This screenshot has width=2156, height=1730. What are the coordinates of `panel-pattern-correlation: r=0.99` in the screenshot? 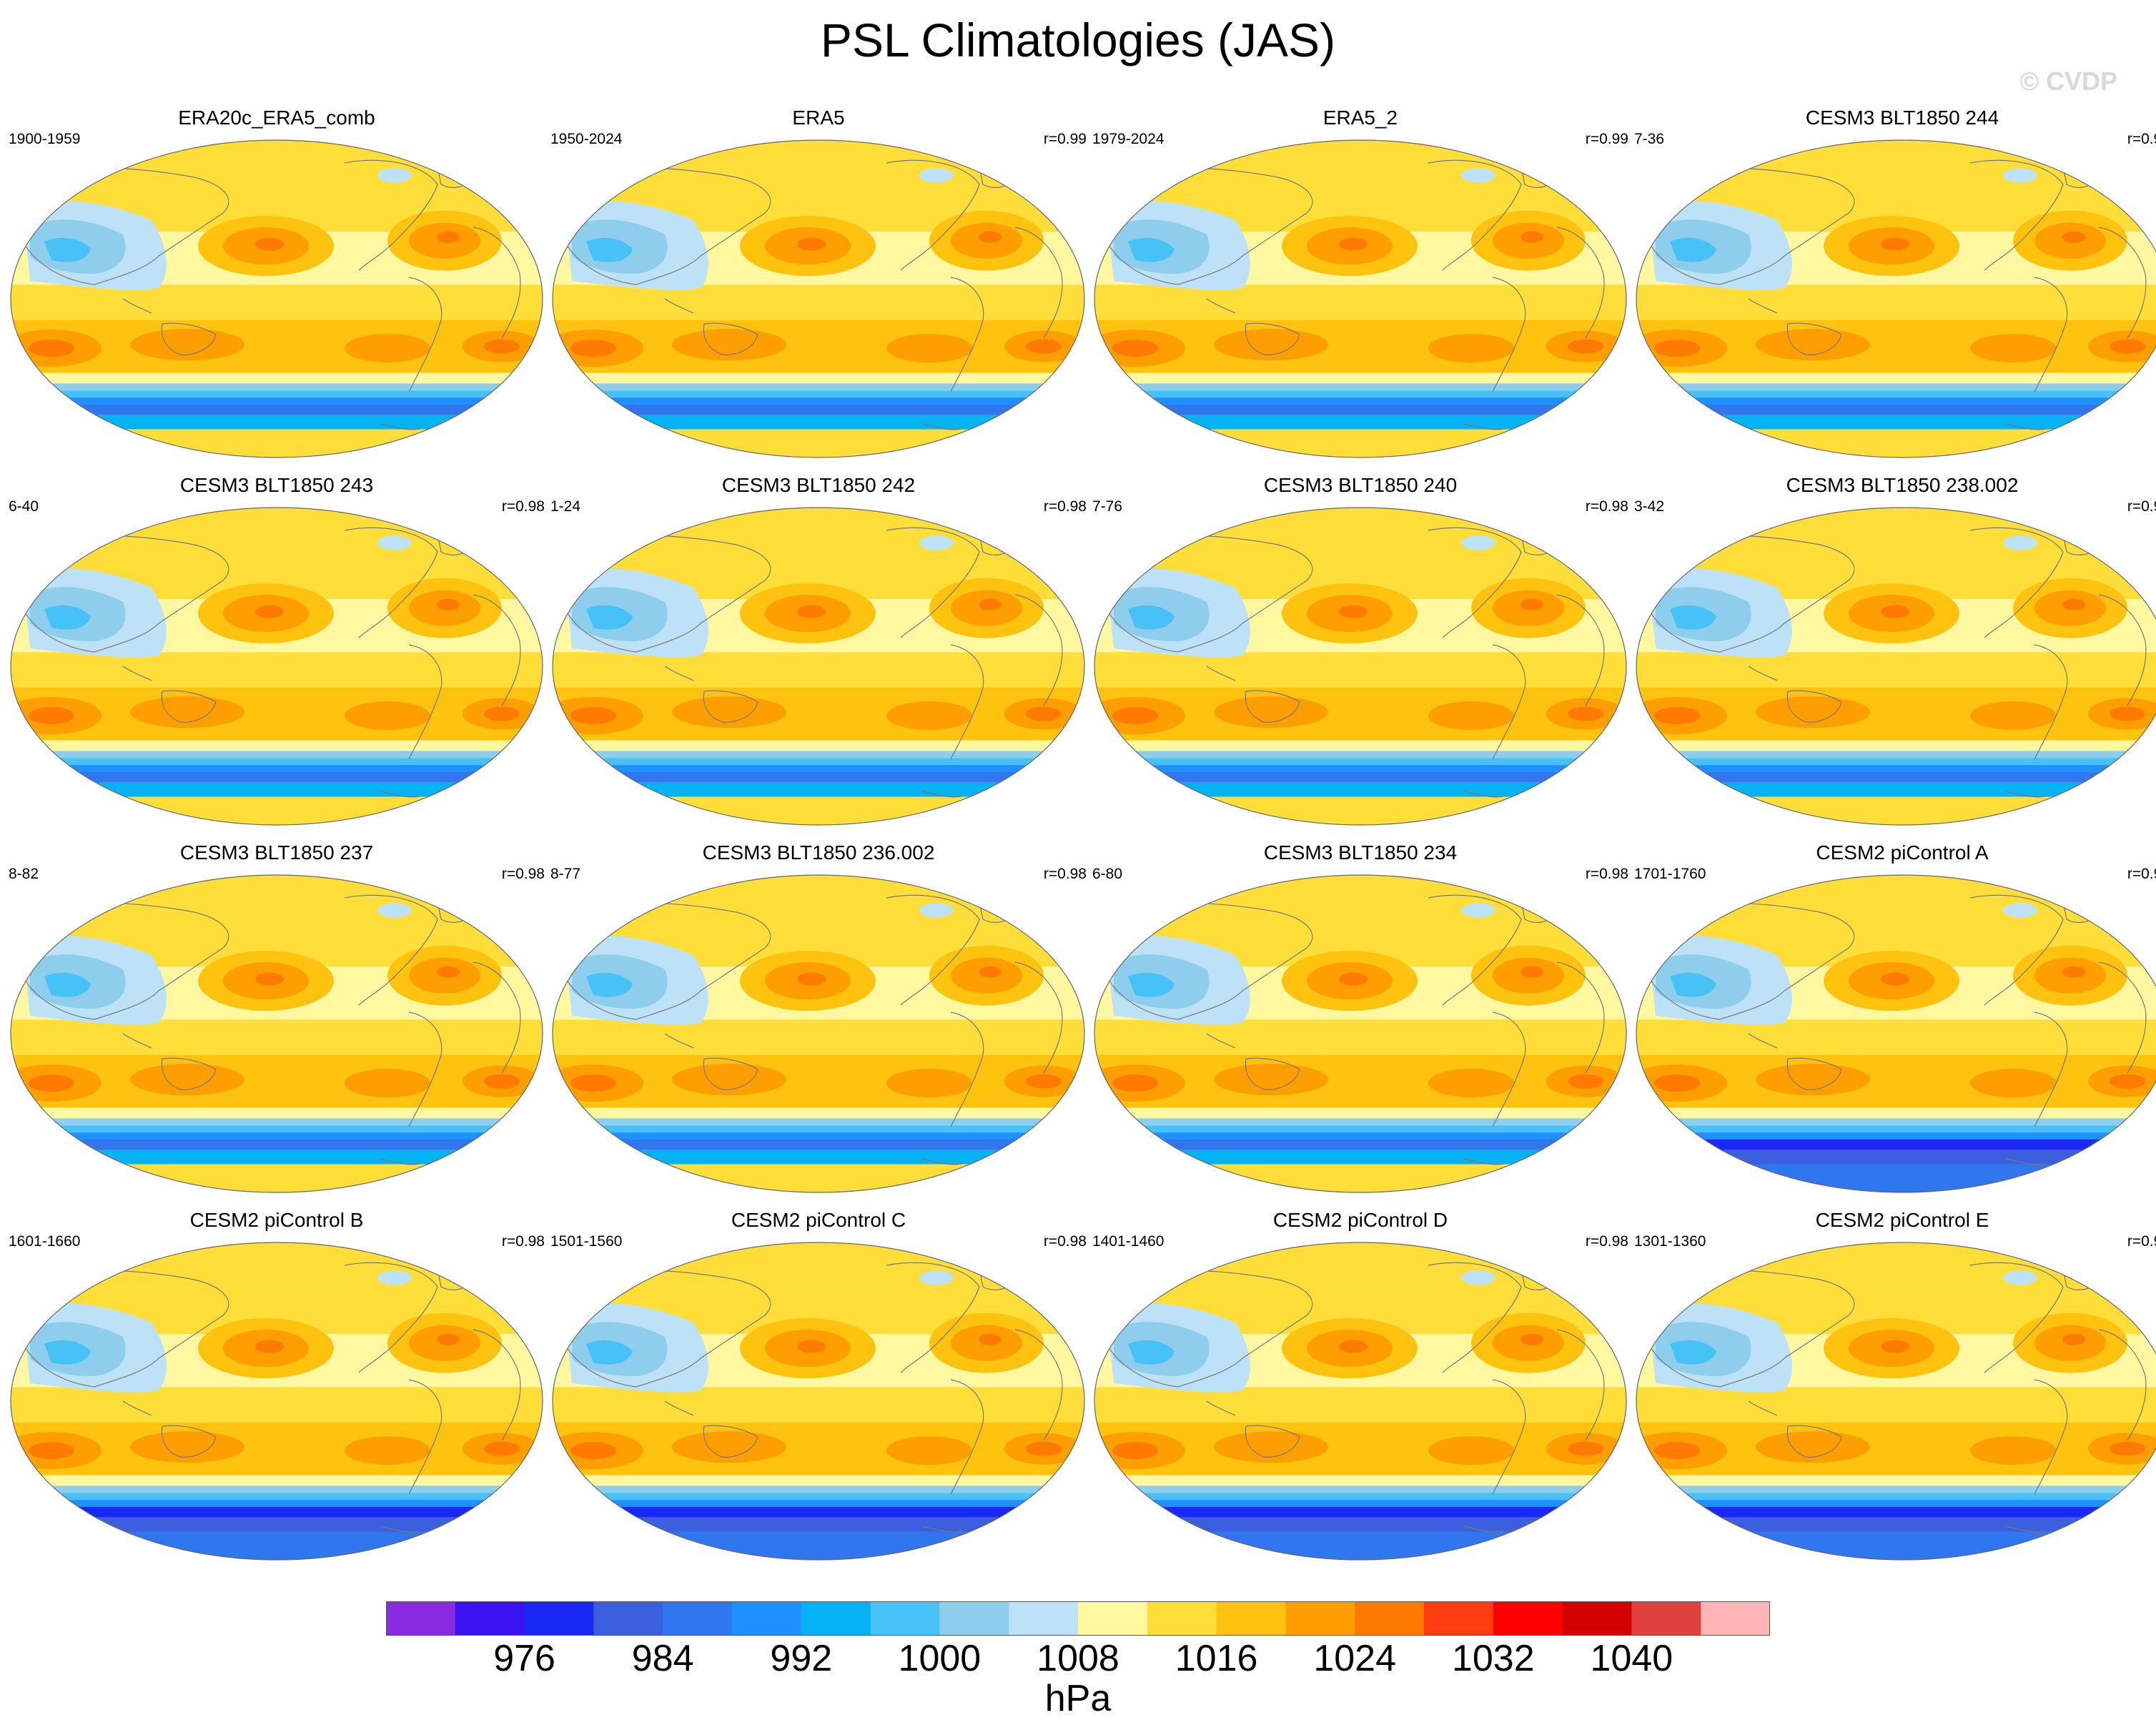 It's located at (1606, 139).